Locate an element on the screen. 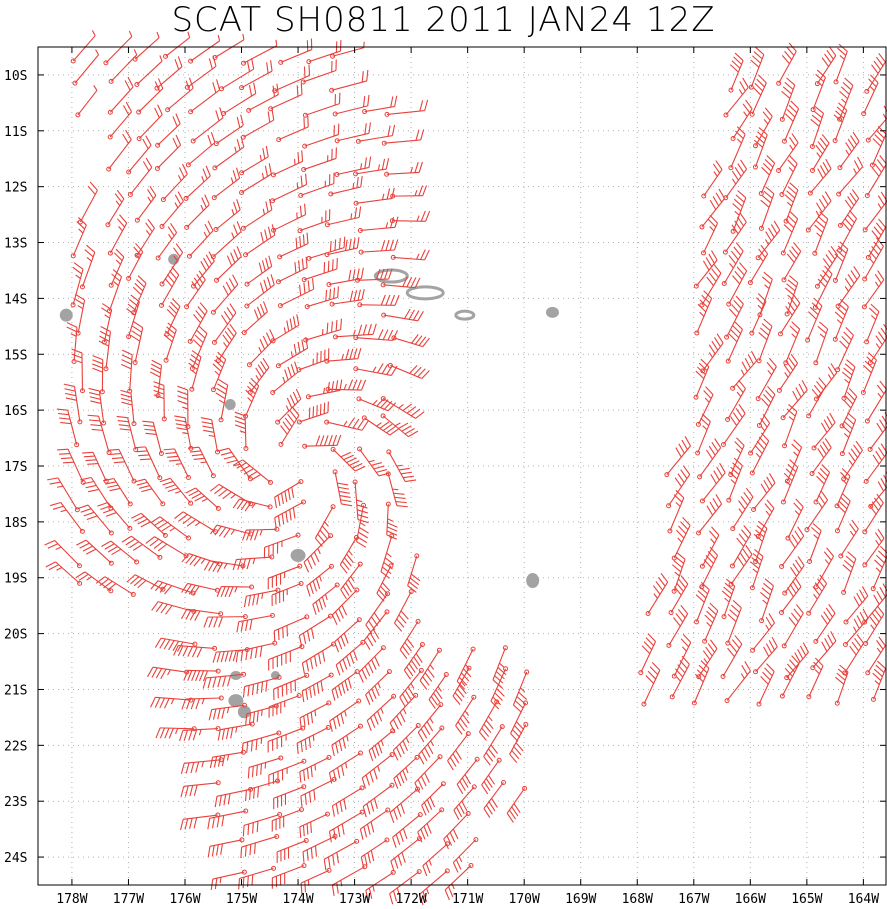 This screenshot has height=909, width=887. lat-tick-label: 13S is located at coordinates (15, 244).